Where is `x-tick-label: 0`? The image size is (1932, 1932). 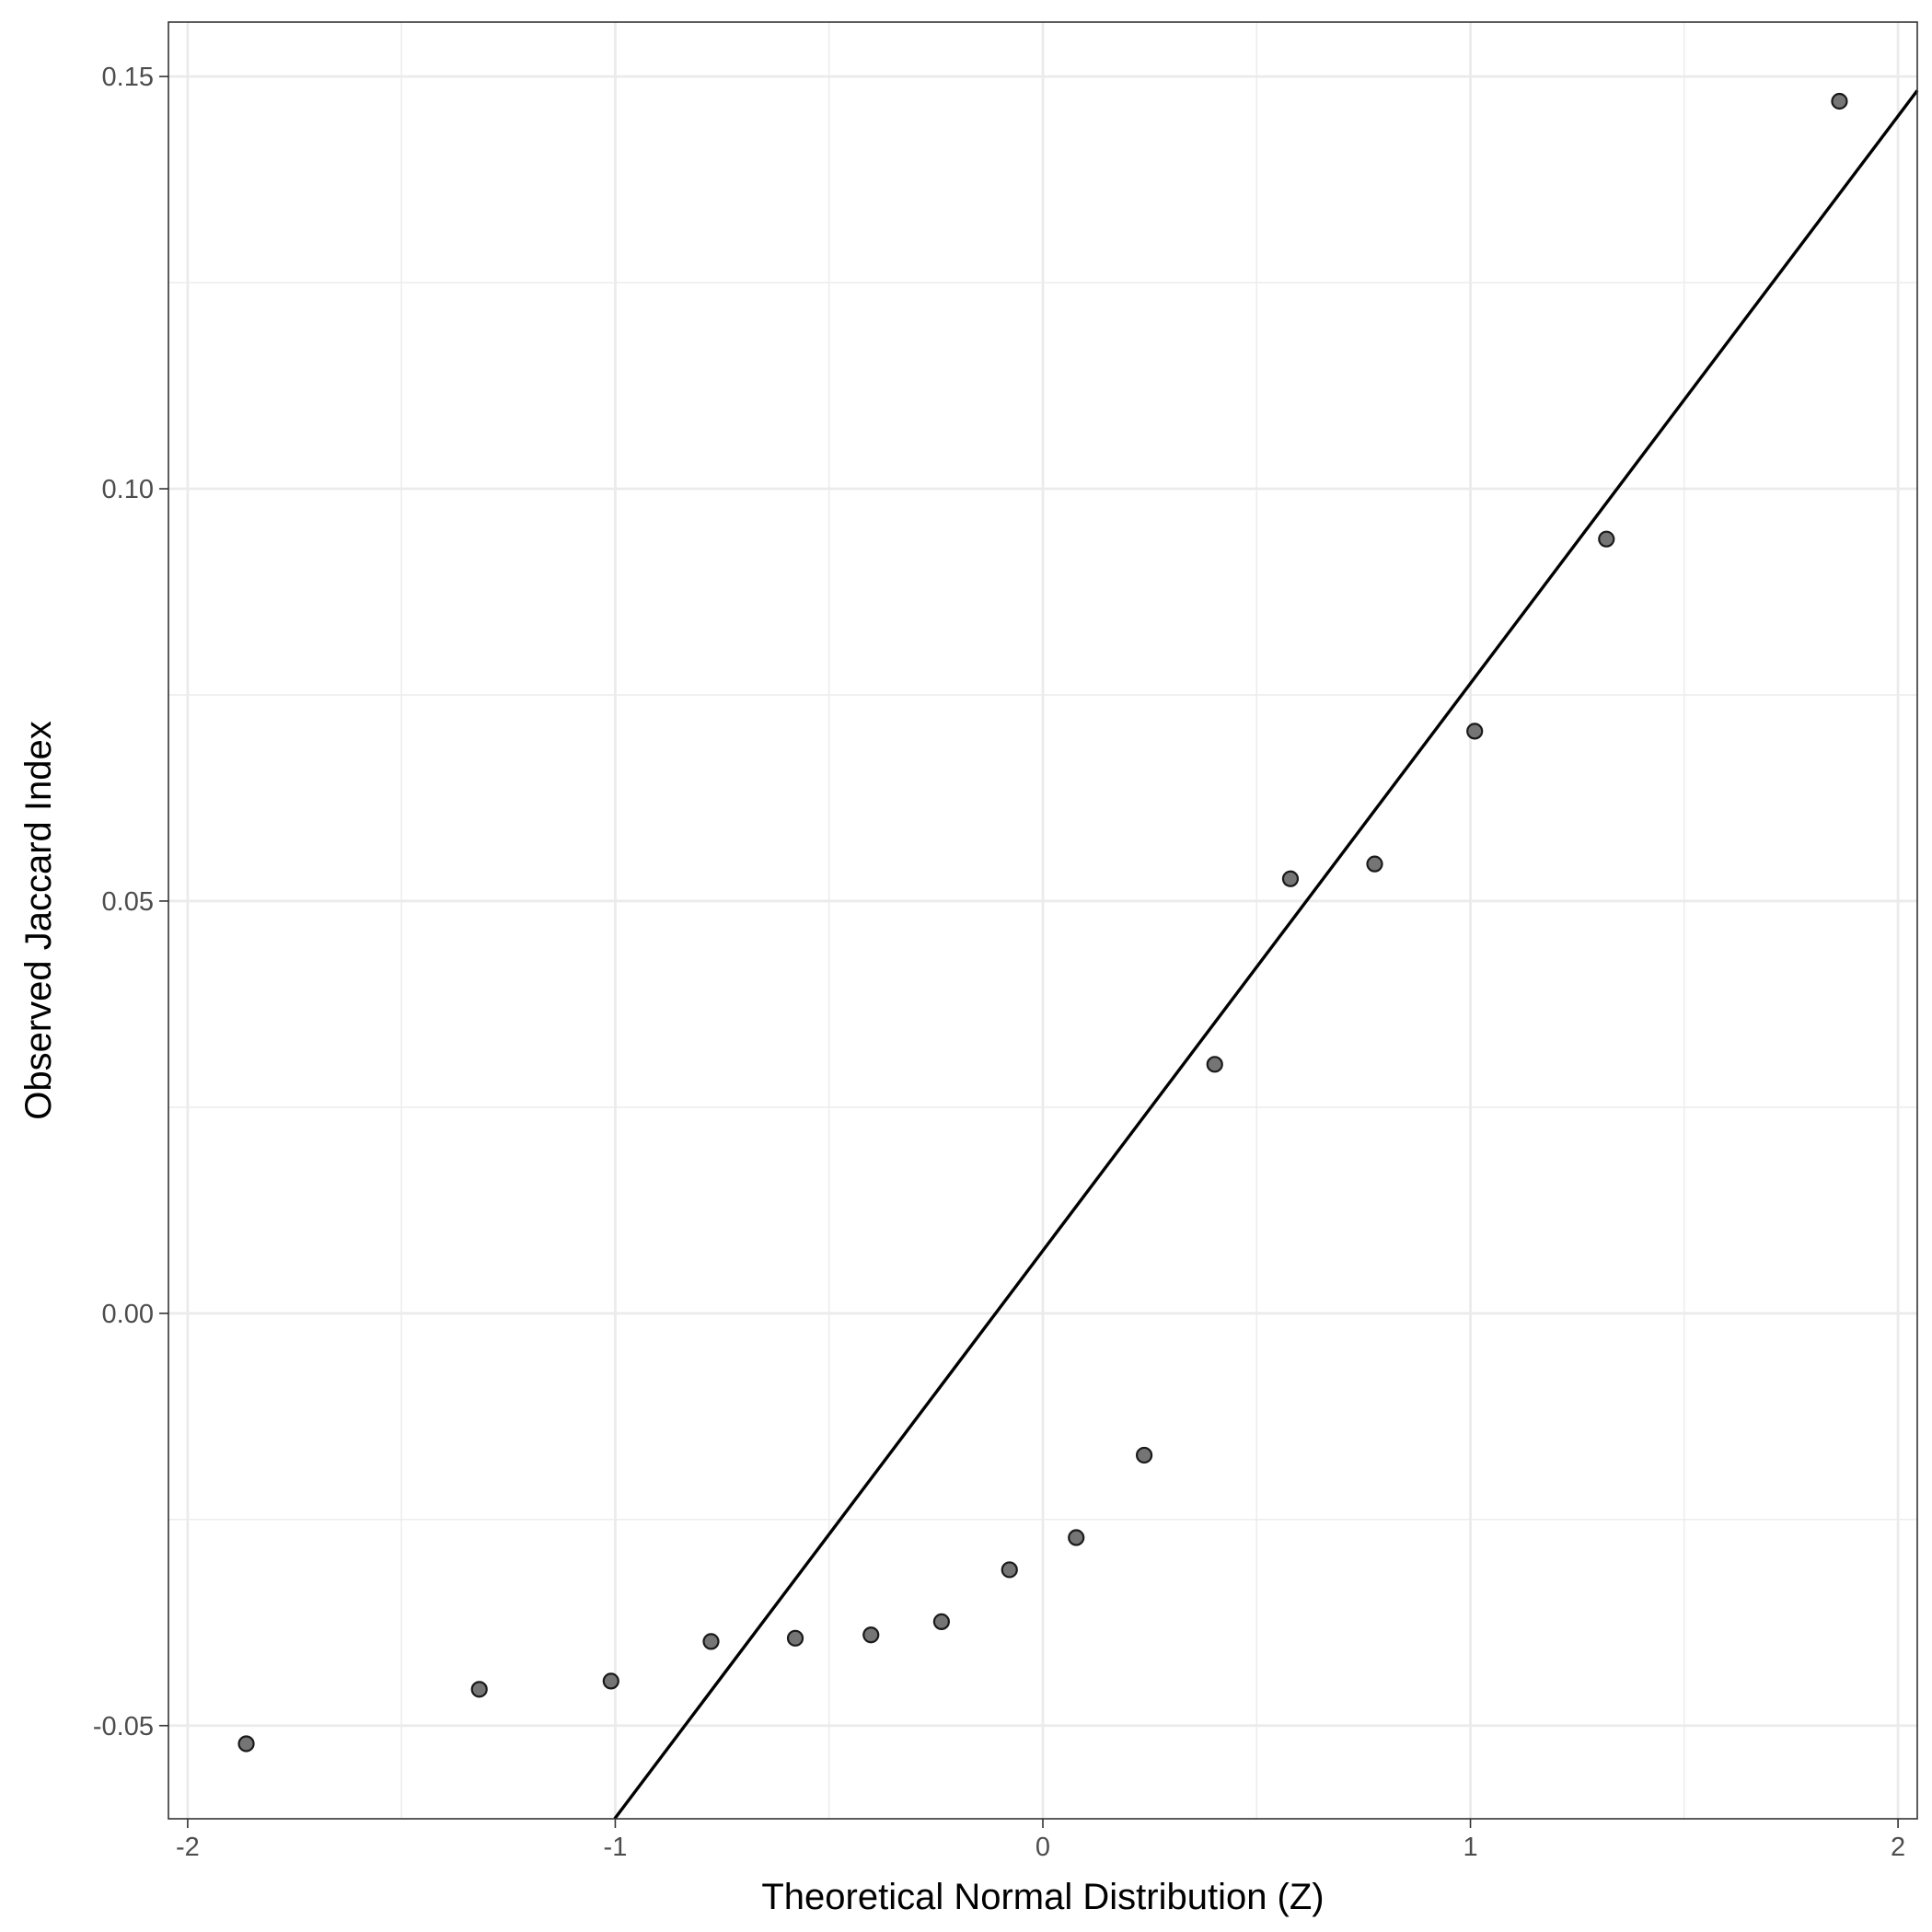
x-tick-label: 0 is located at coordinates (1042, 1848).